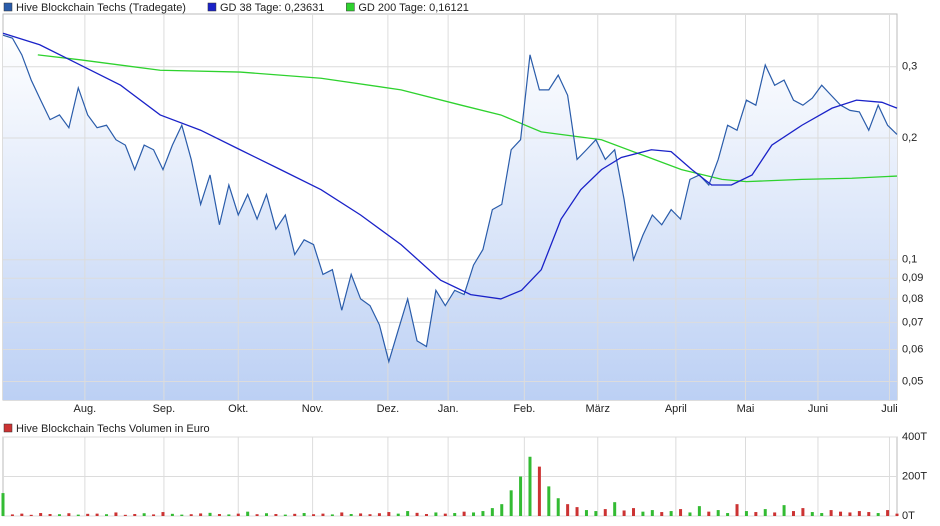  Describe the element at coordinates (909, 260) in the screenshot. I see `y-tick-label: 0,1` at that location.